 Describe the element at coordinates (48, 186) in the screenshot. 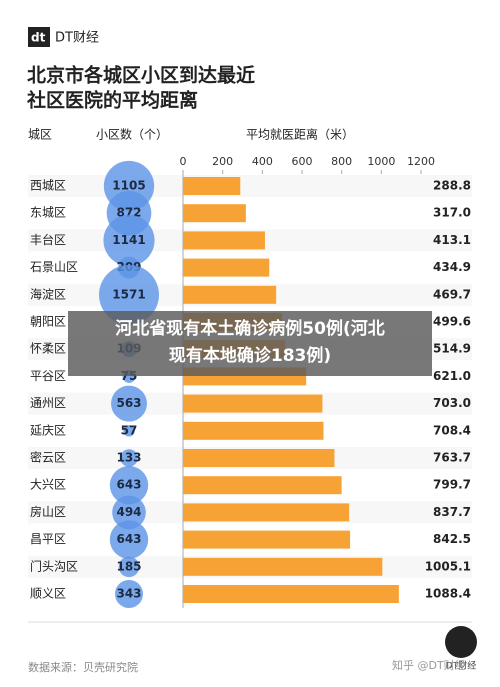

I see `category-label: 西城区` at that location.